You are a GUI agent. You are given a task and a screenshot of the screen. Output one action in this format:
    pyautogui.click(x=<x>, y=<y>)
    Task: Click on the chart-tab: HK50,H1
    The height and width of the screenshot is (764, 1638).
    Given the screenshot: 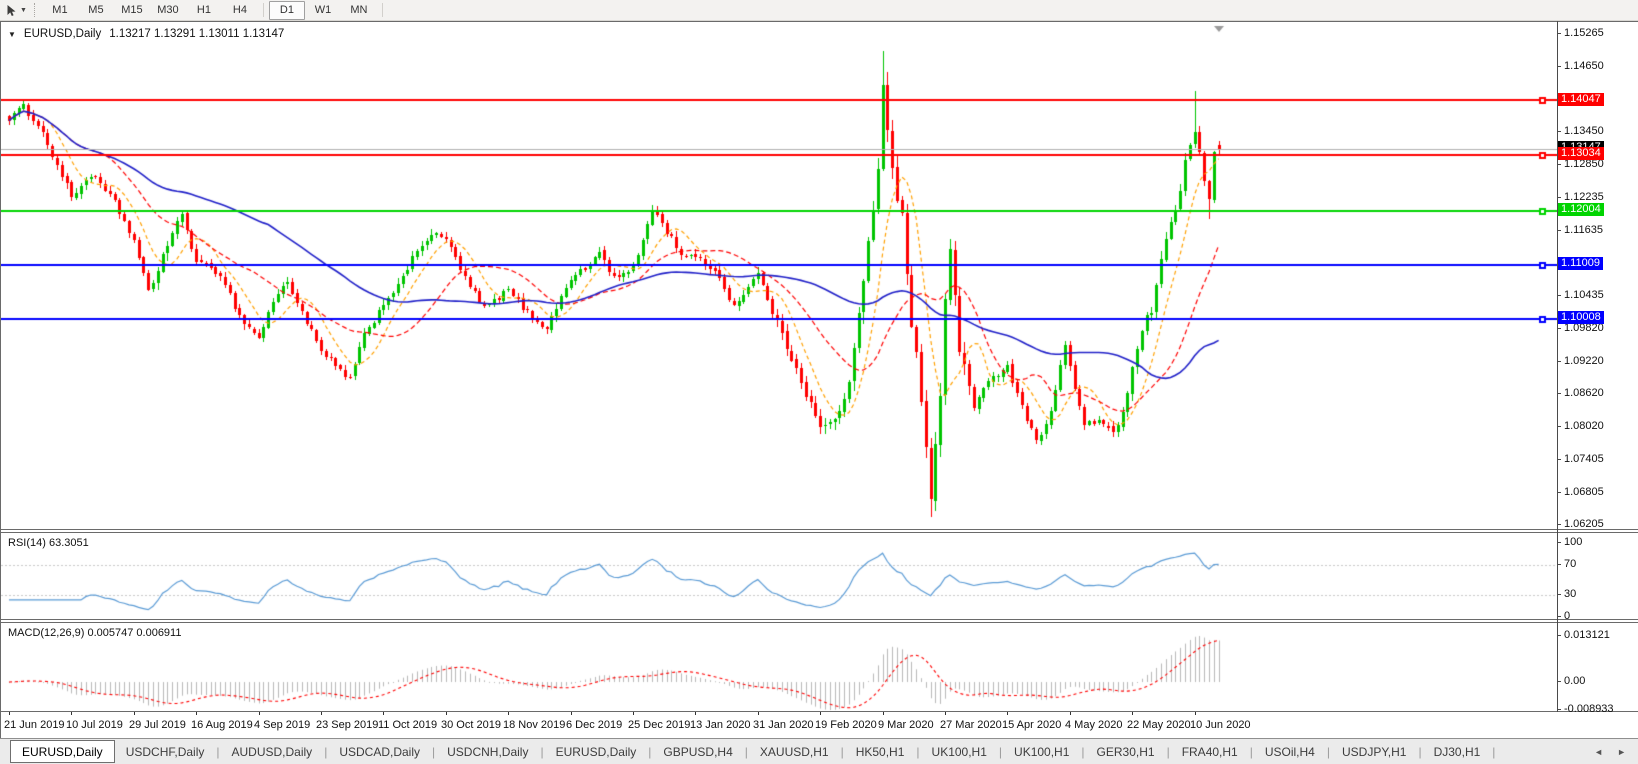 What is the action you would take?
    pyautogui.click(x=880, y=751)
    